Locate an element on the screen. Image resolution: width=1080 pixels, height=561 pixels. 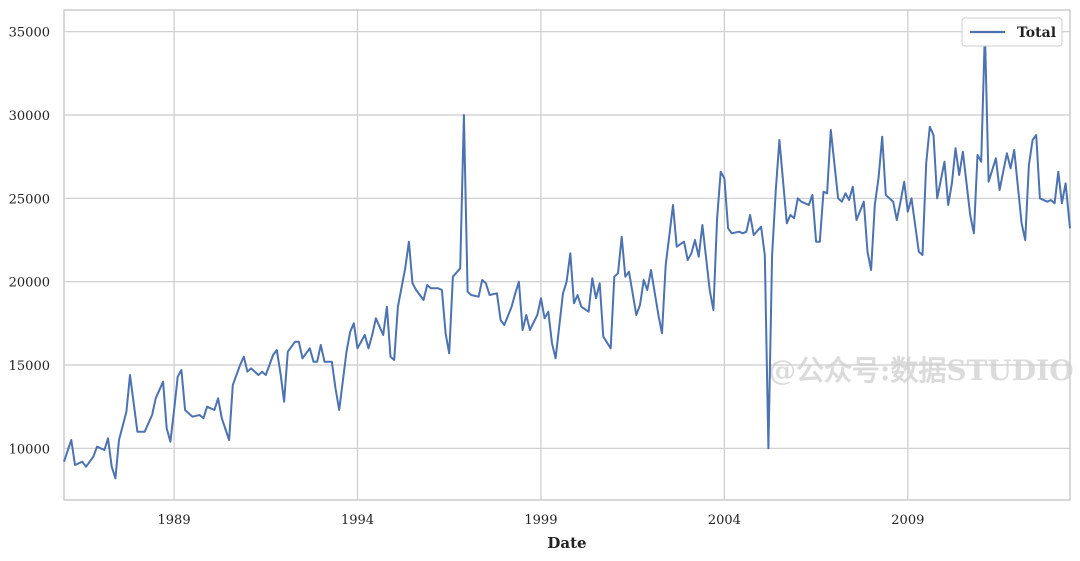
watermark-text: @公众号:数据STUDIO is located at coordinates (921, 370).